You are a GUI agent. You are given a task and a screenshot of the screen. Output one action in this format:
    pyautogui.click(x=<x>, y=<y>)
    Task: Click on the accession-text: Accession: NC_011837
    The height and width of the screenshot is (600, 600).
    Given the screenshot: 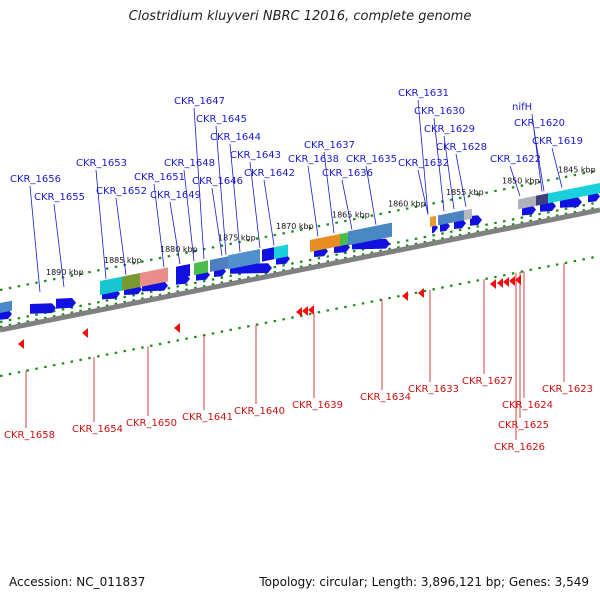 What is the action you would take?
    pyautogui.click(x=77, y=582)
    